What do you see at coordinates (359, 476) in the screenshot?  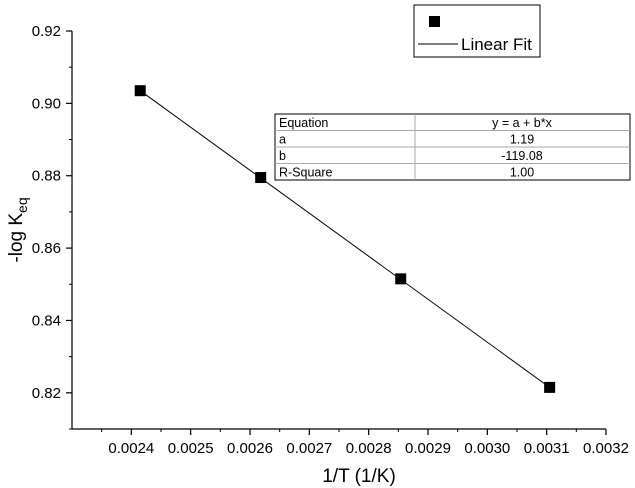 I see `x-axis-title: 1/T (1/K)` at bounding box center [359, 476].